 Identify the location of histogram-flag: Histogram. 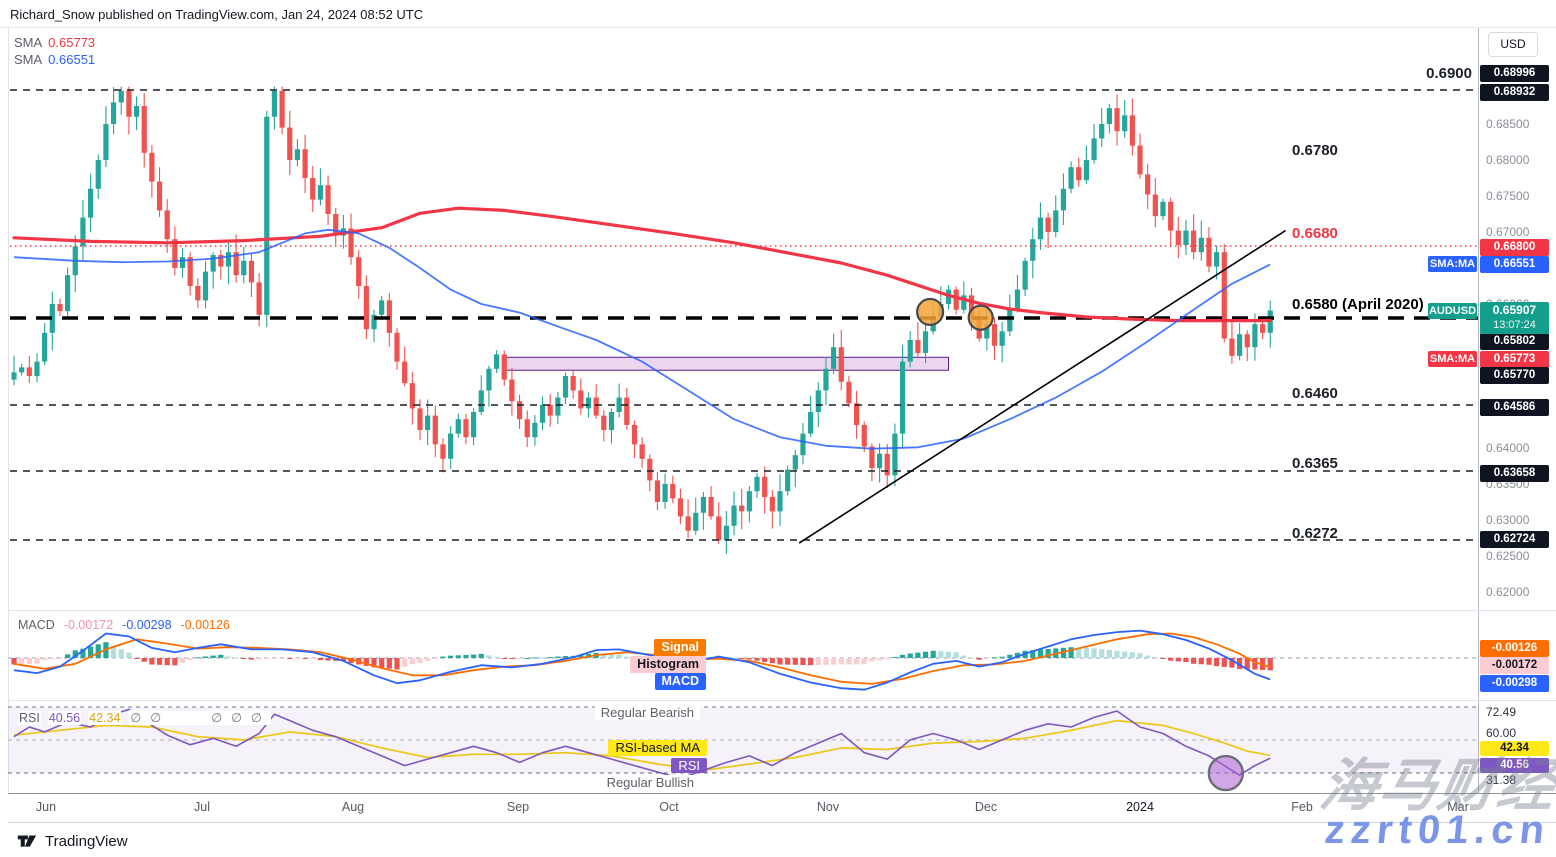
(668, 664).